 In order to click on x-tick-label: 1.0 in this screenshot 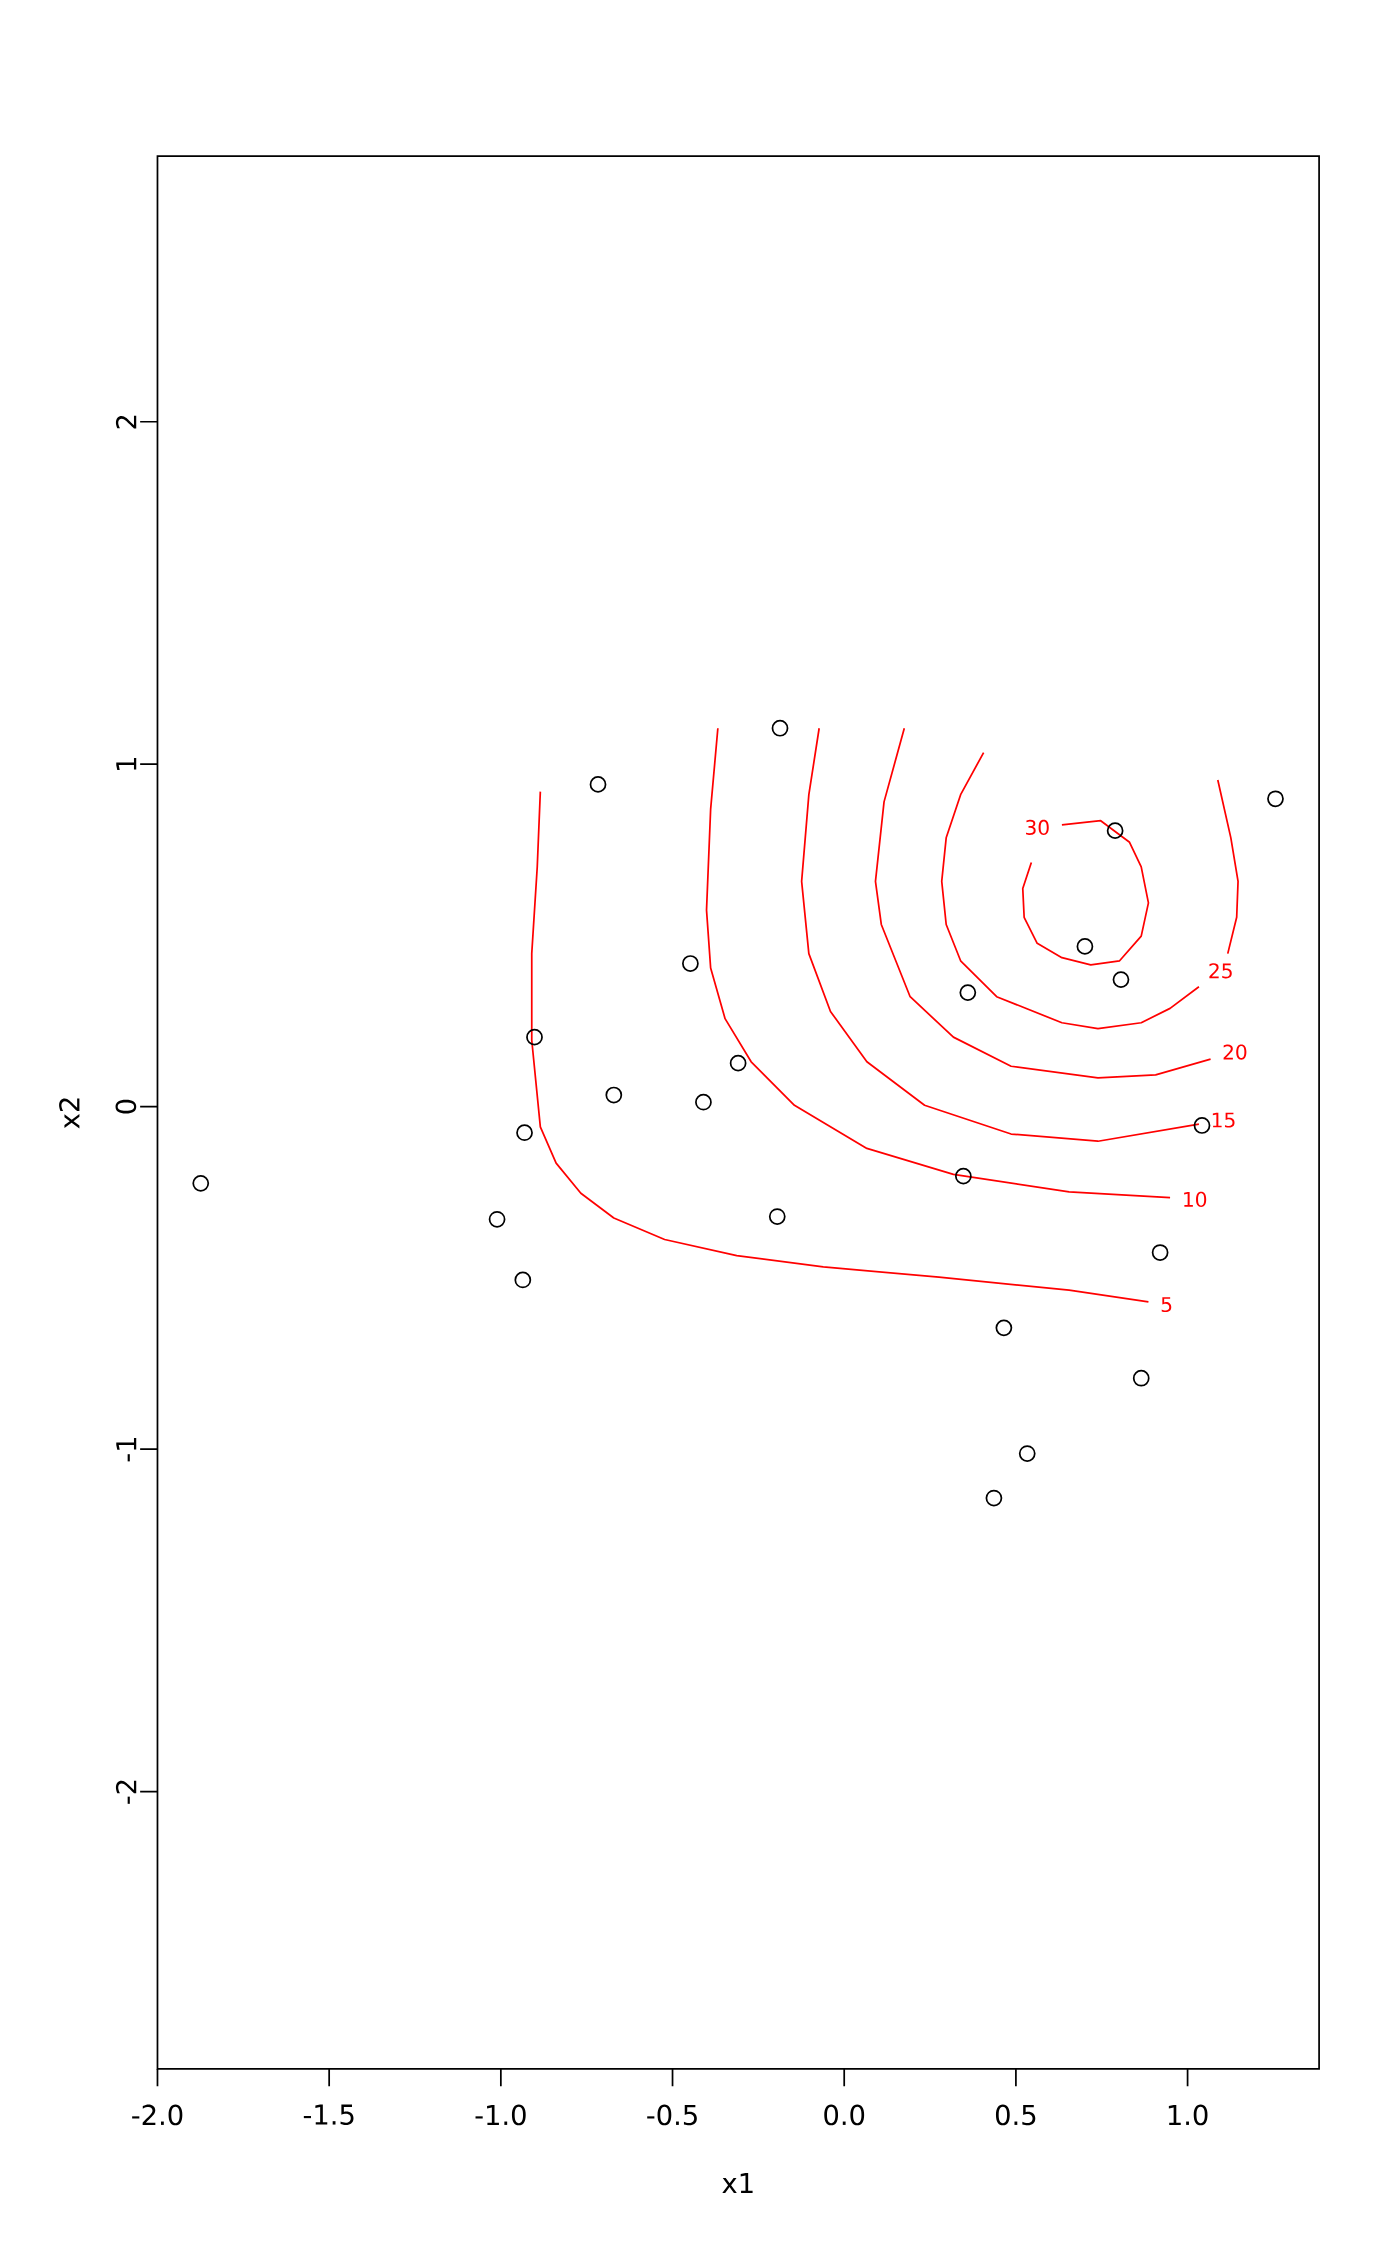, I will do `click(1188, 2115)`.